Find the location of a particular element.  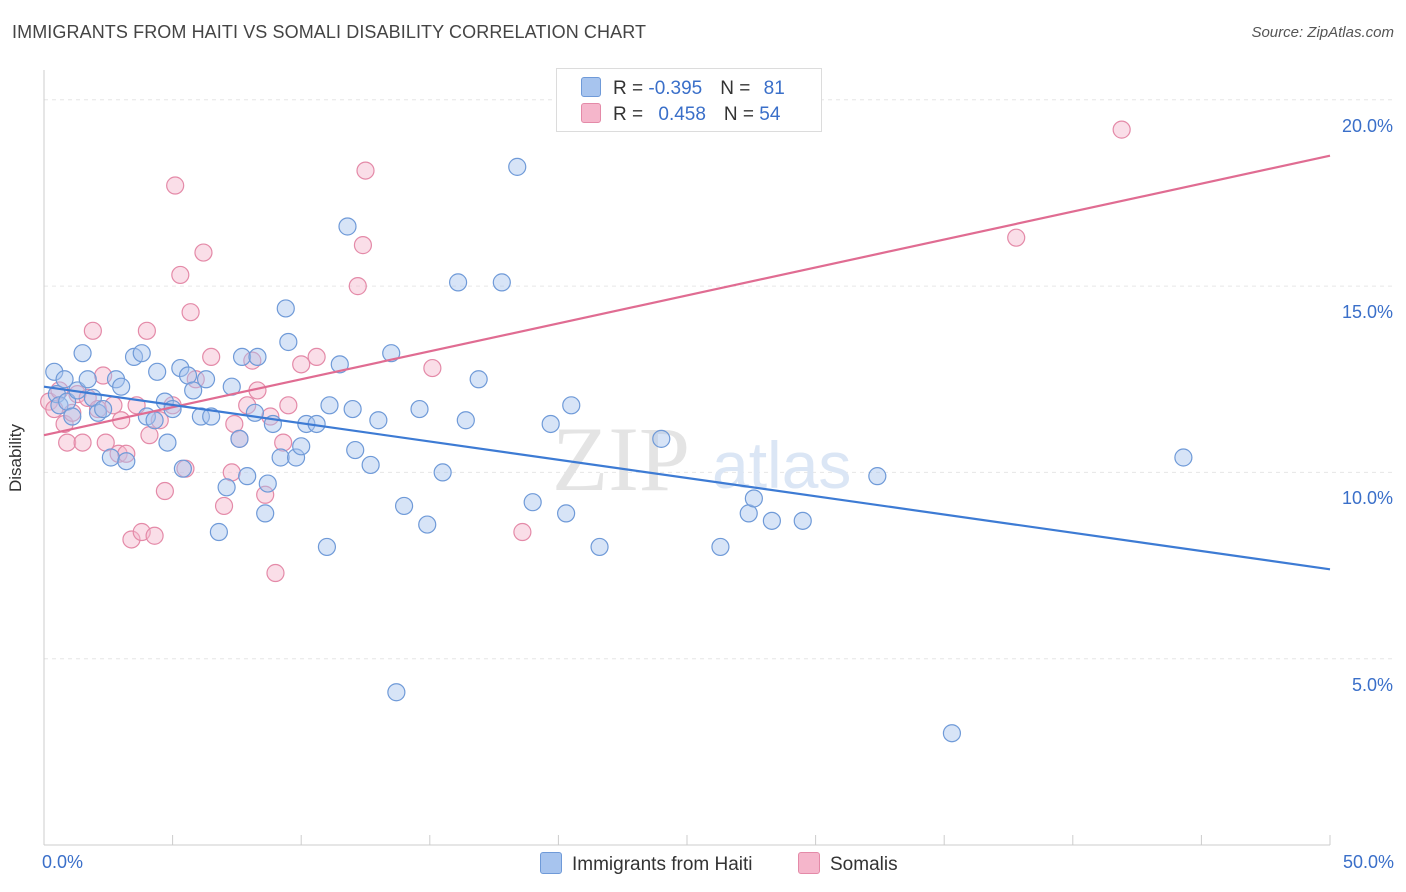

bottom-legend-label-haiti: Immigrants from Haiti is located at coordinates (662, 864).